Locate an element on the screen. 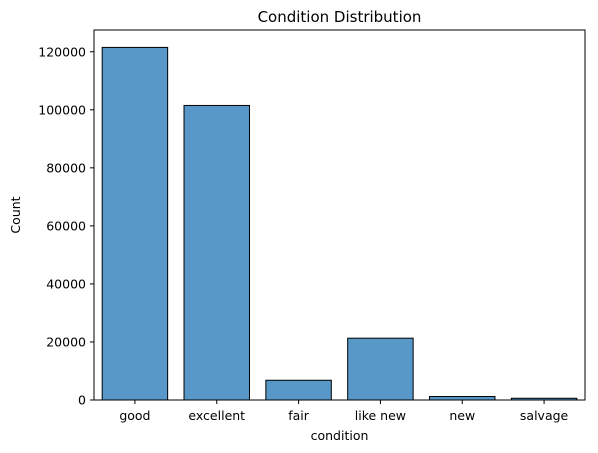 This screenshot has width=598, height=453. y-axis: 0 20000 40000 60000 80000 100000 120000 is located at coordinates (66, 226).